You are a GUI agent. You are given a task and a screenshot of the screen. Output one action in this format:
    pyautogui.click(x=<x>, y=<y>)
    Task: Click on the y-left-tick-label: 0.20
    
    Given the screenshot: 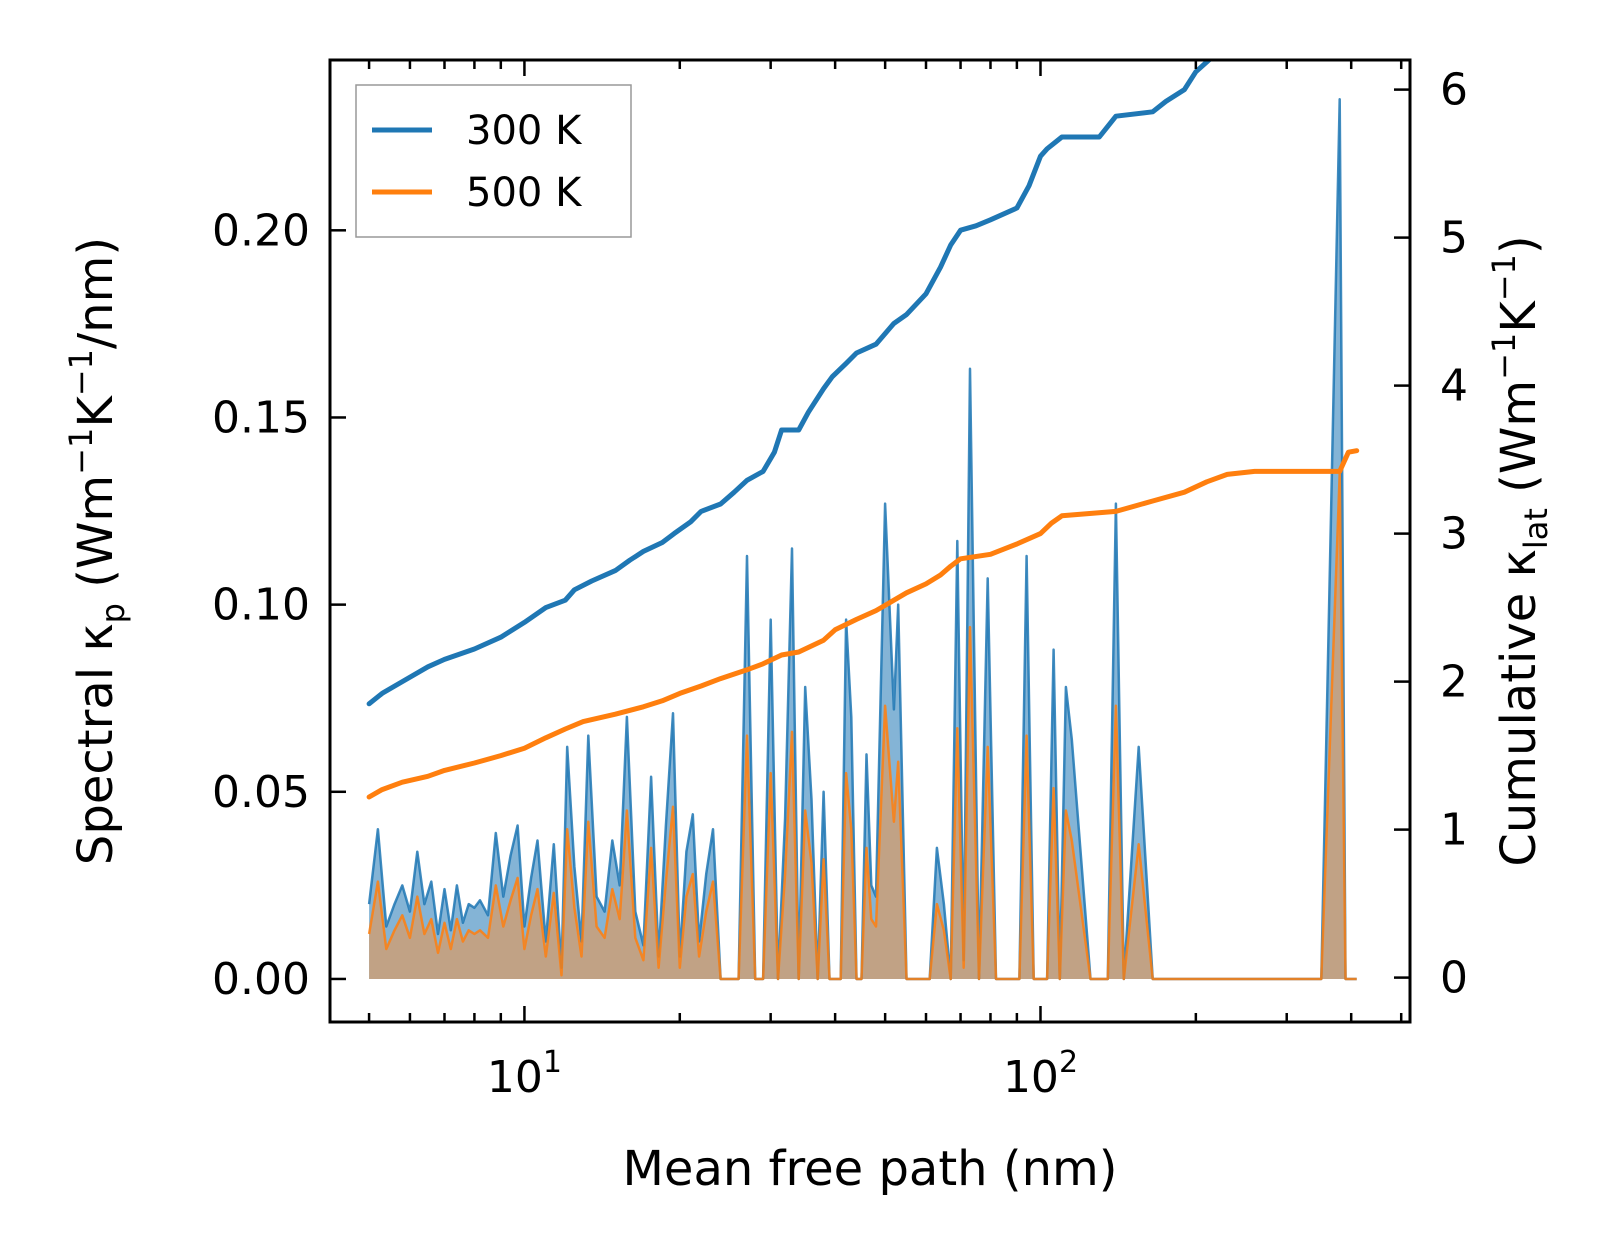 What is the action you would take?
    pyautogui.click(x=261, y=230)
    